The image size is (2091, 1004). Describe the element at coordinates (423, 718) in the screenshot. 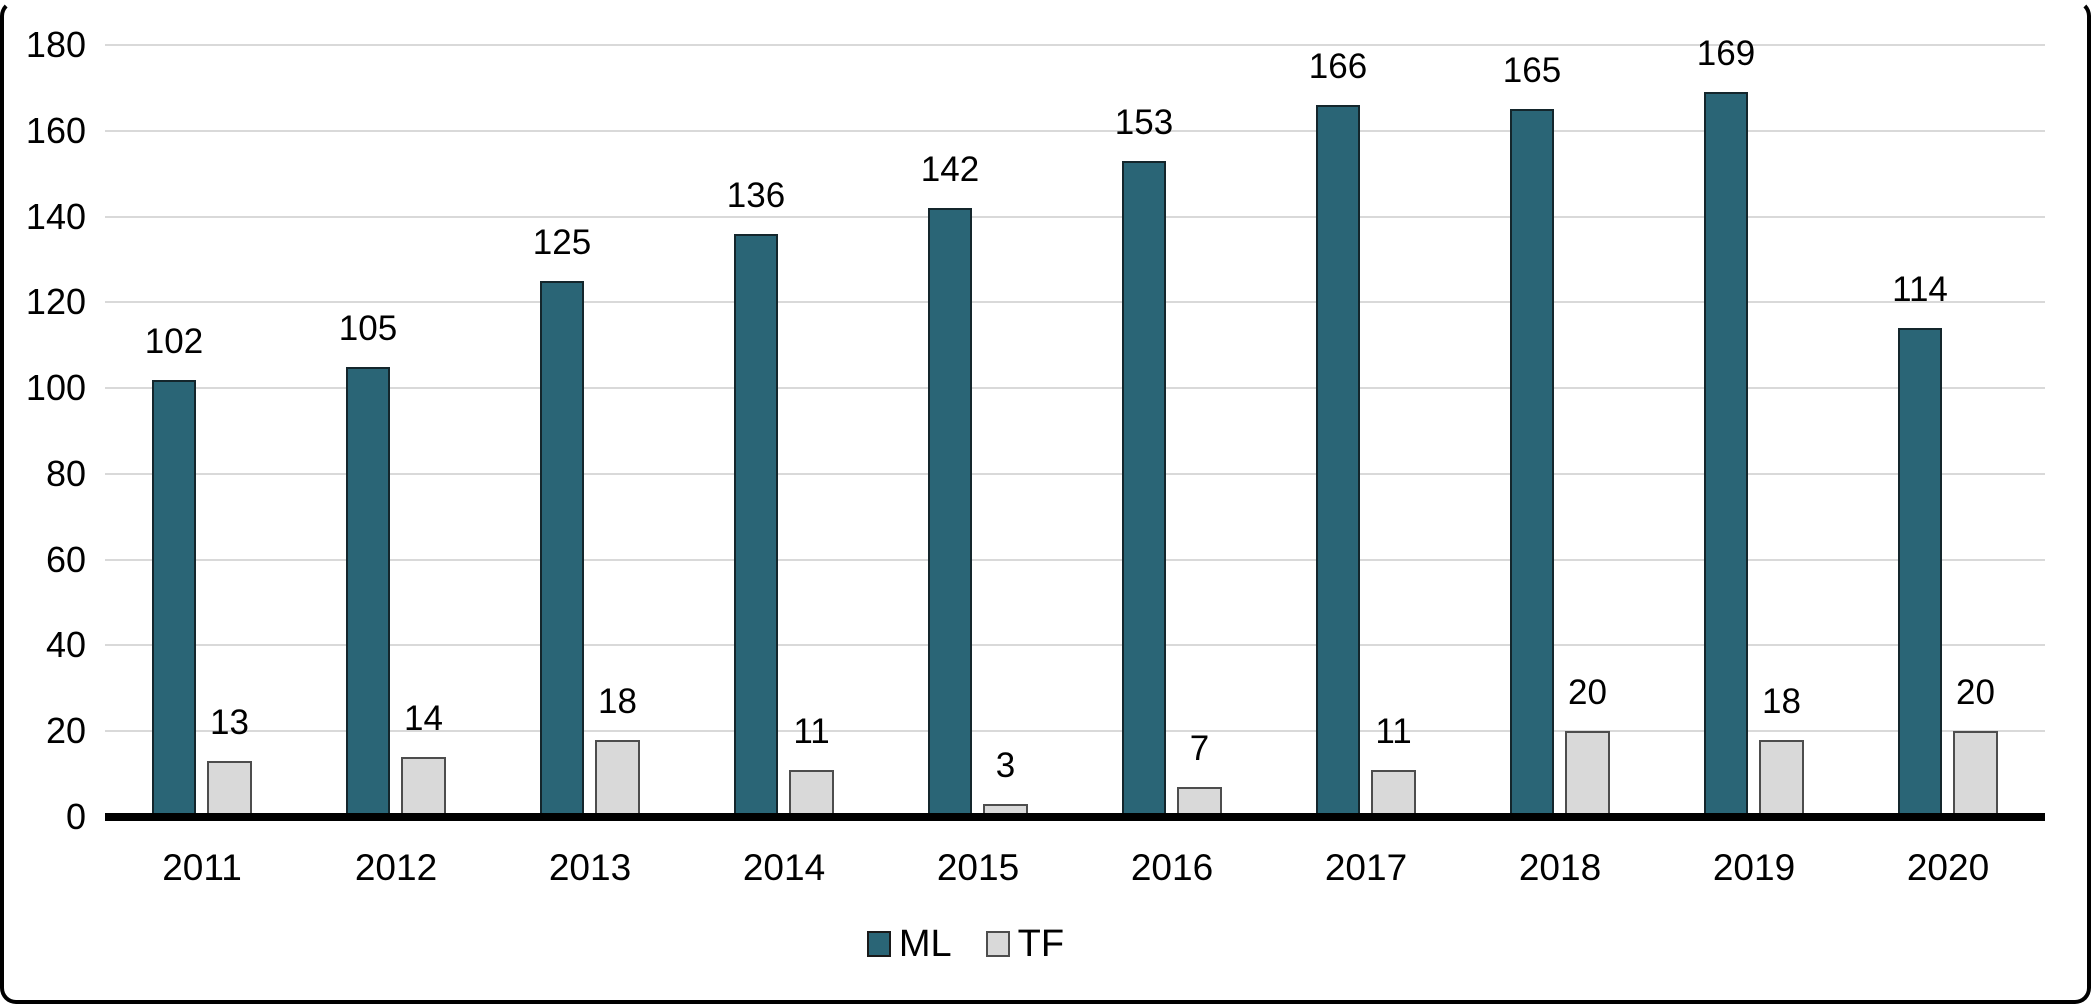

I see `tf-value-label-2012: 14` at that location.